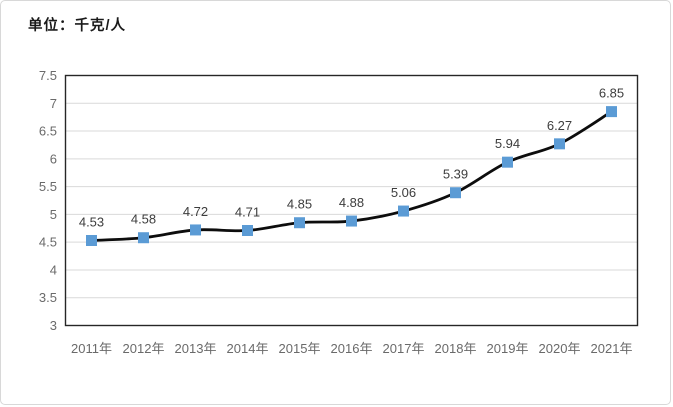 The height and width of the screenshot is (407, 673). Describe the element at coordinates (196, 348) in the screenshot. I see `x-axis-tick-label: 2013年` at that location.